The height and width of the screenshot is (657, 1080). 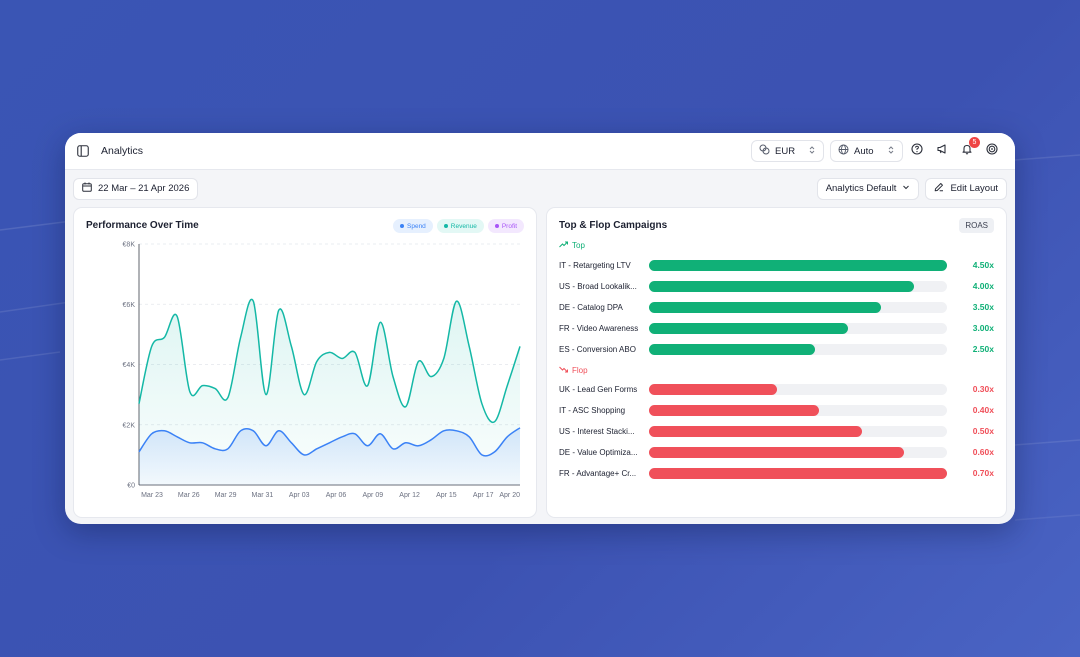 What do you see at coordinates (226, 495) in the screenshot?
I see `x-tick-label: Mar 29` at bounding box center [226, 495].